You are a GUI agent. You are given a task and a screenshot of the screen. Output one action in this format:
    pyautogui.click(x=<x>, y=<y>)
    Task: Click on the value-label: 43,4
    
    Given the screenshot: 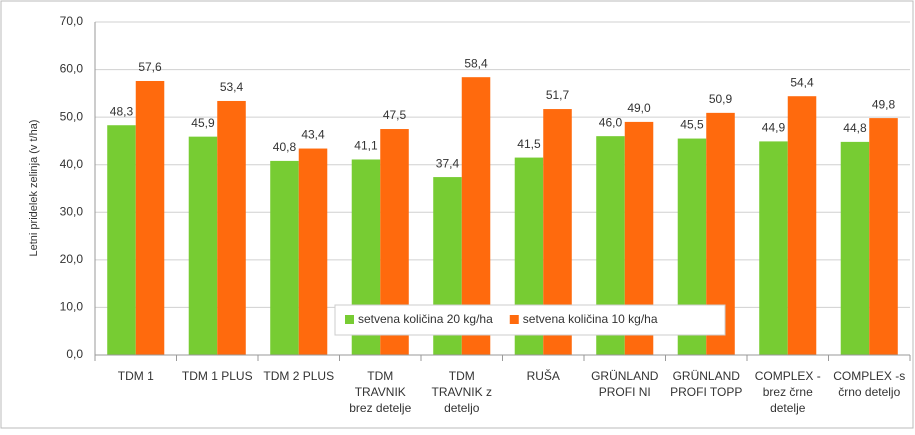 What is the action you would take?
    pyautogui.click(x=313, y=135)
    